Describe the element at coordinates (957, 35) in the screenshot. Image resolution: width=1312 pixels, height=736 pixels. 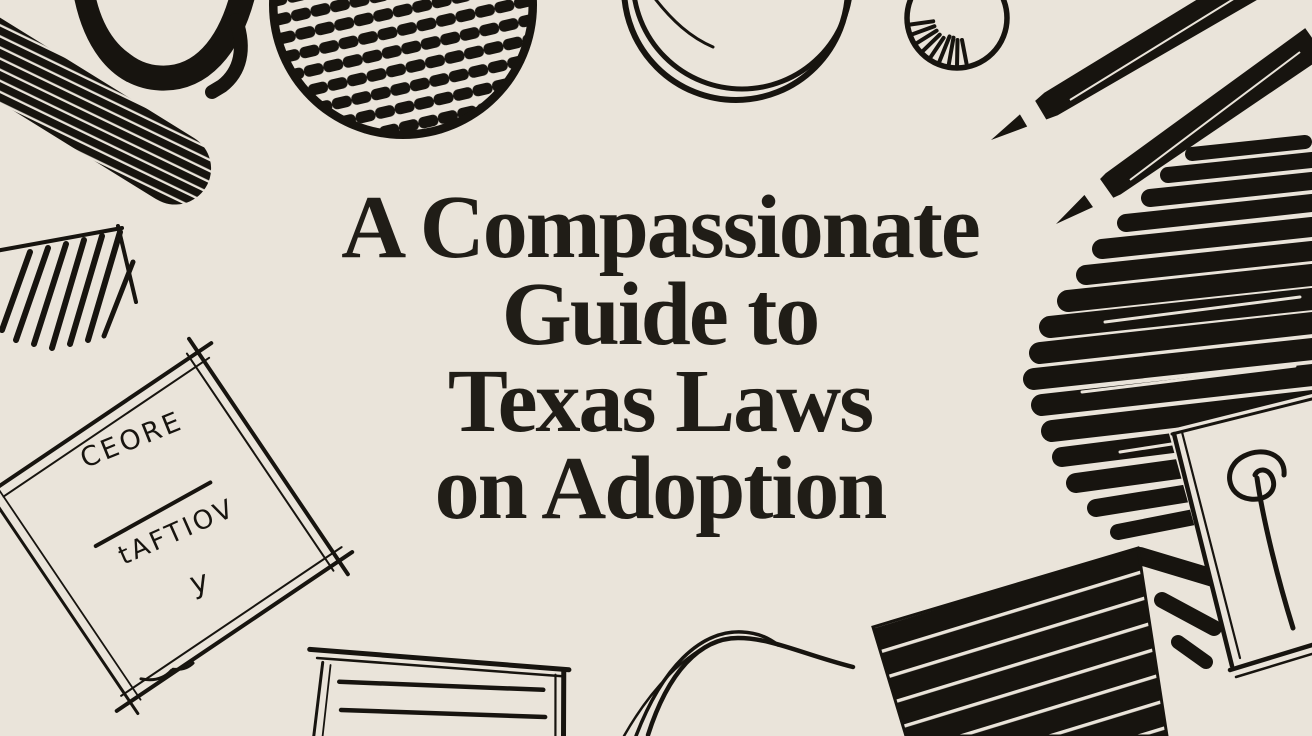
I see `scribbled-ball-doodle` at that location.